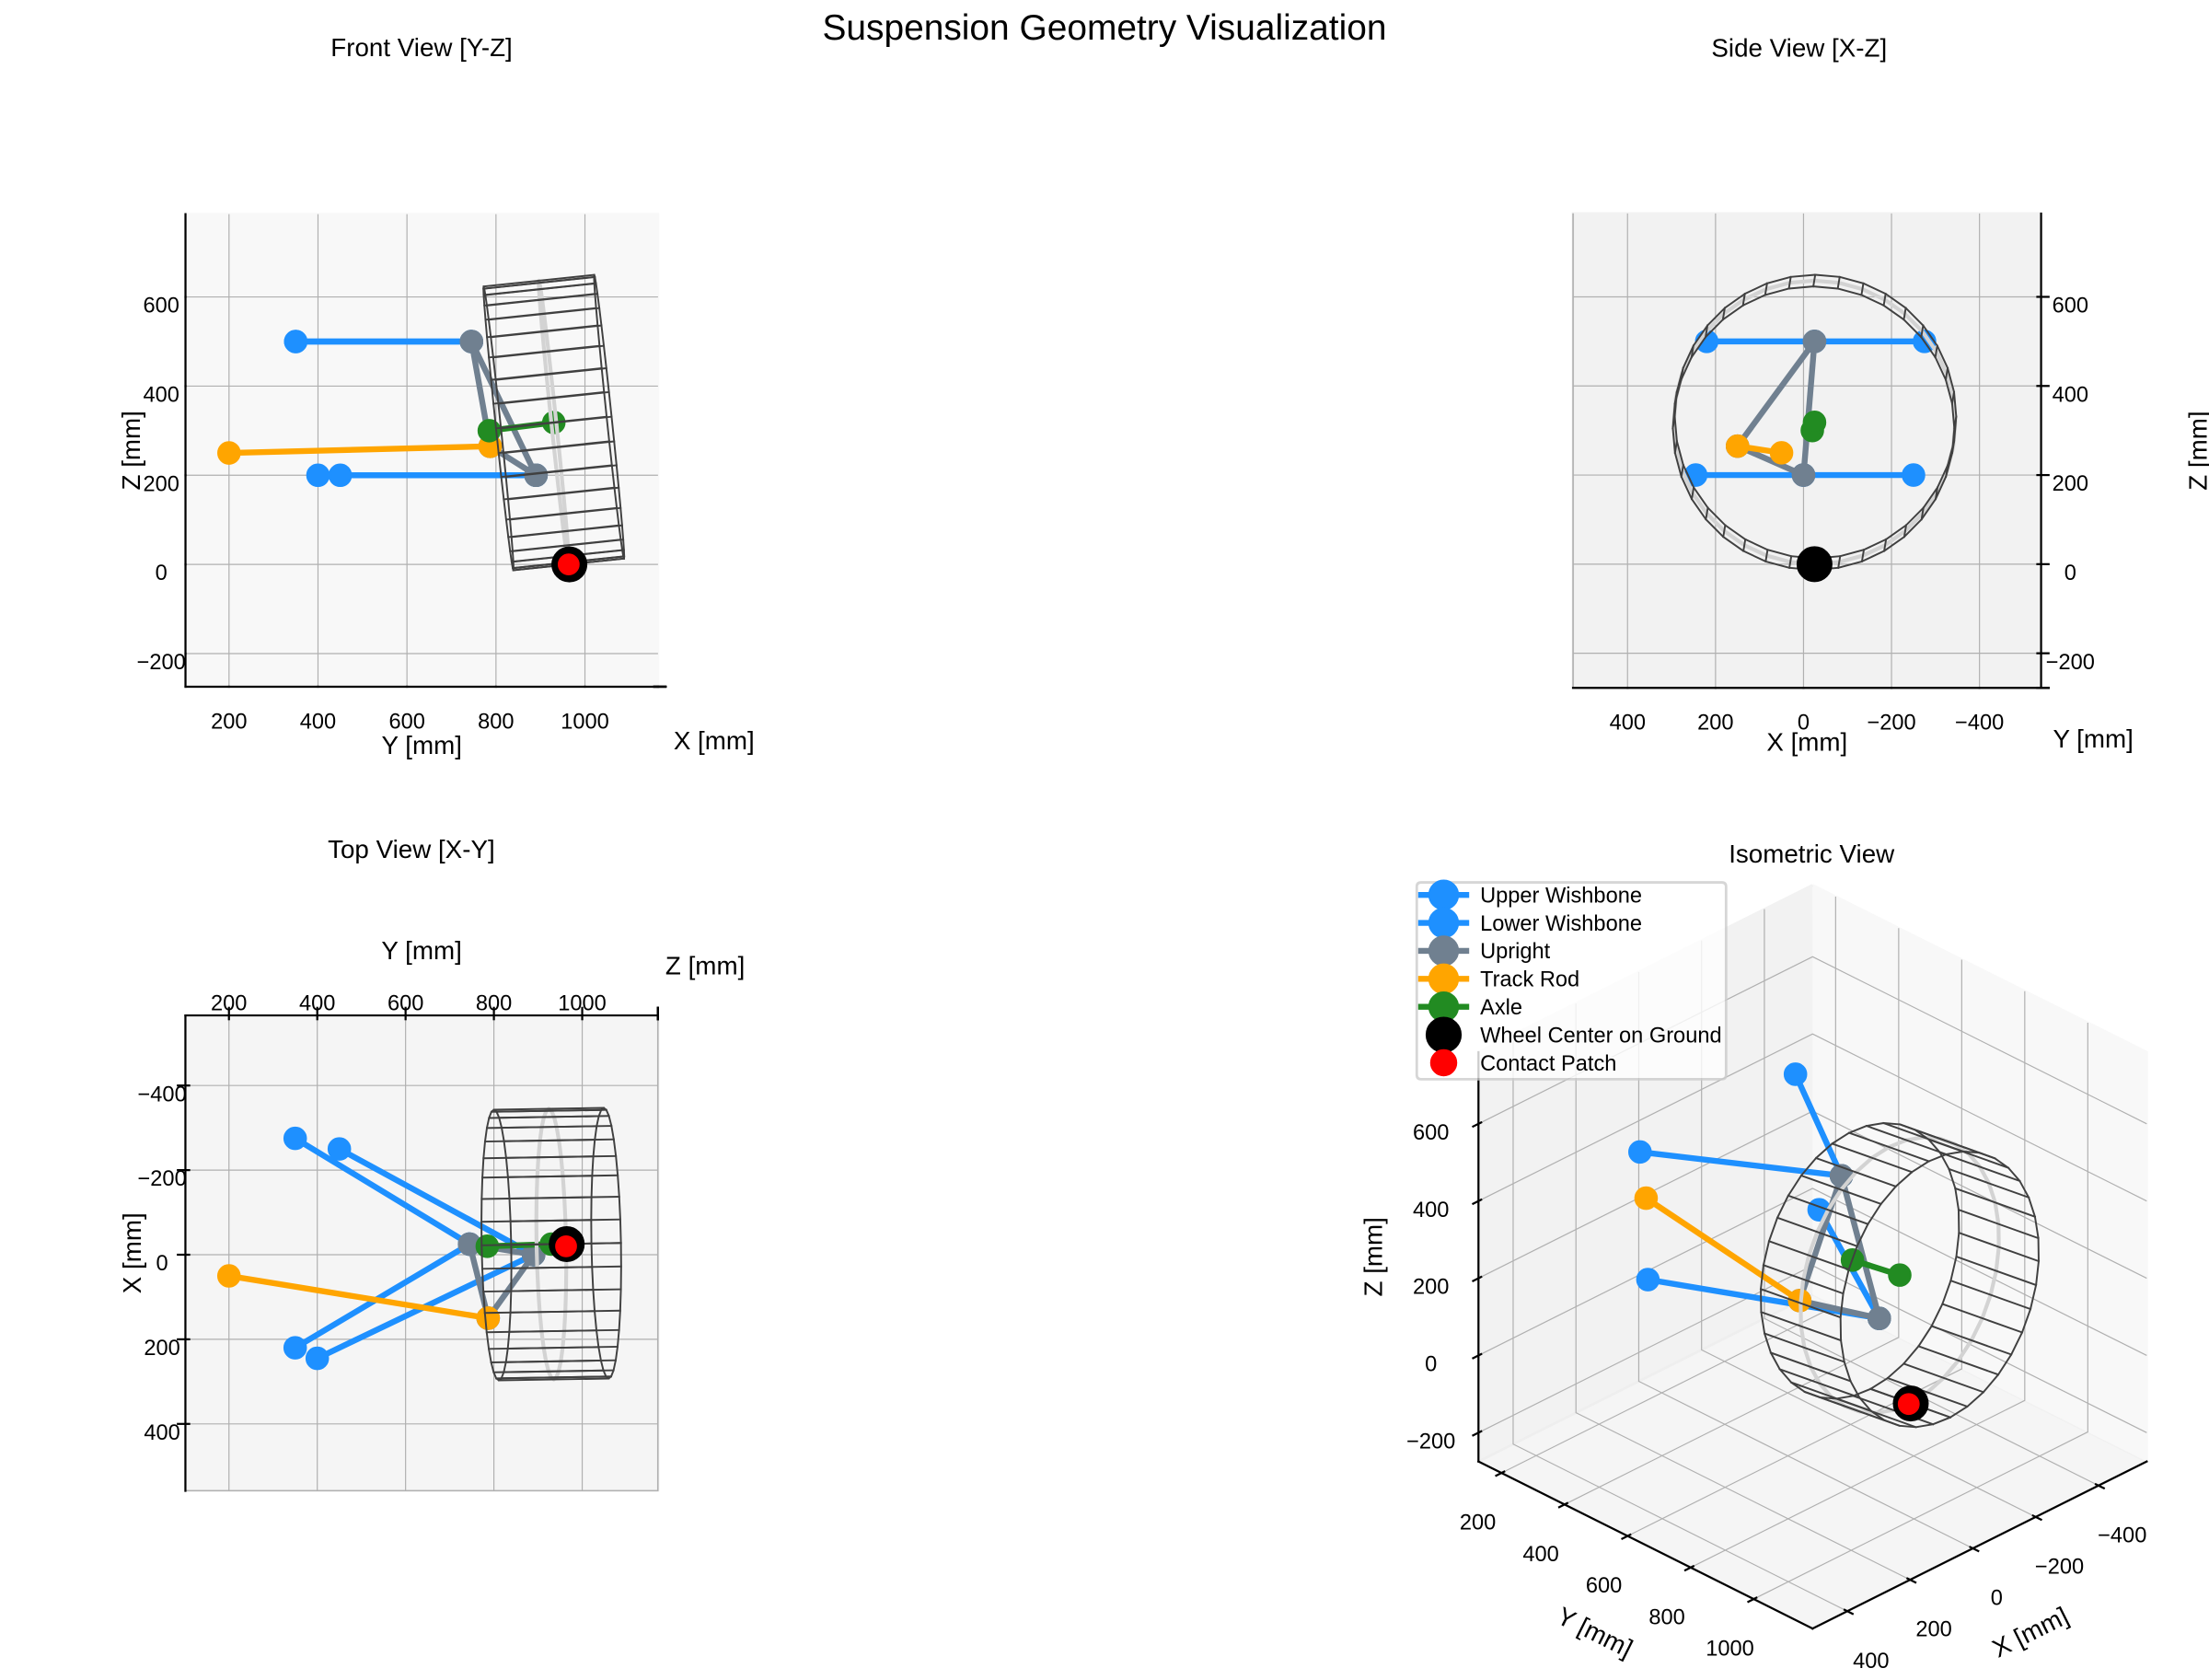 This screenshot has height=1680, width=2209. I want to click on svg-text:Suspension Geometry Visualizat: Suspension Geometry Visualization, so click(1105, 28).